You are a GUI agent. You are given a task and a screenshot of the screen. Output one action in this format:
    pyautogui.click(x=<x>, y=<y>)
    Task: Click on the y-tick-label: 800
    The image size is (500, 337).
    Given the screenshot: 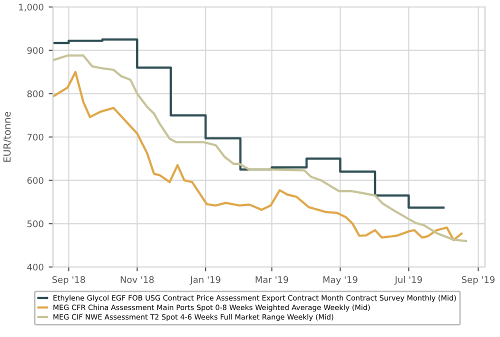 What is the action you would take?
    pyautogui.click(x=35, y=94)
    